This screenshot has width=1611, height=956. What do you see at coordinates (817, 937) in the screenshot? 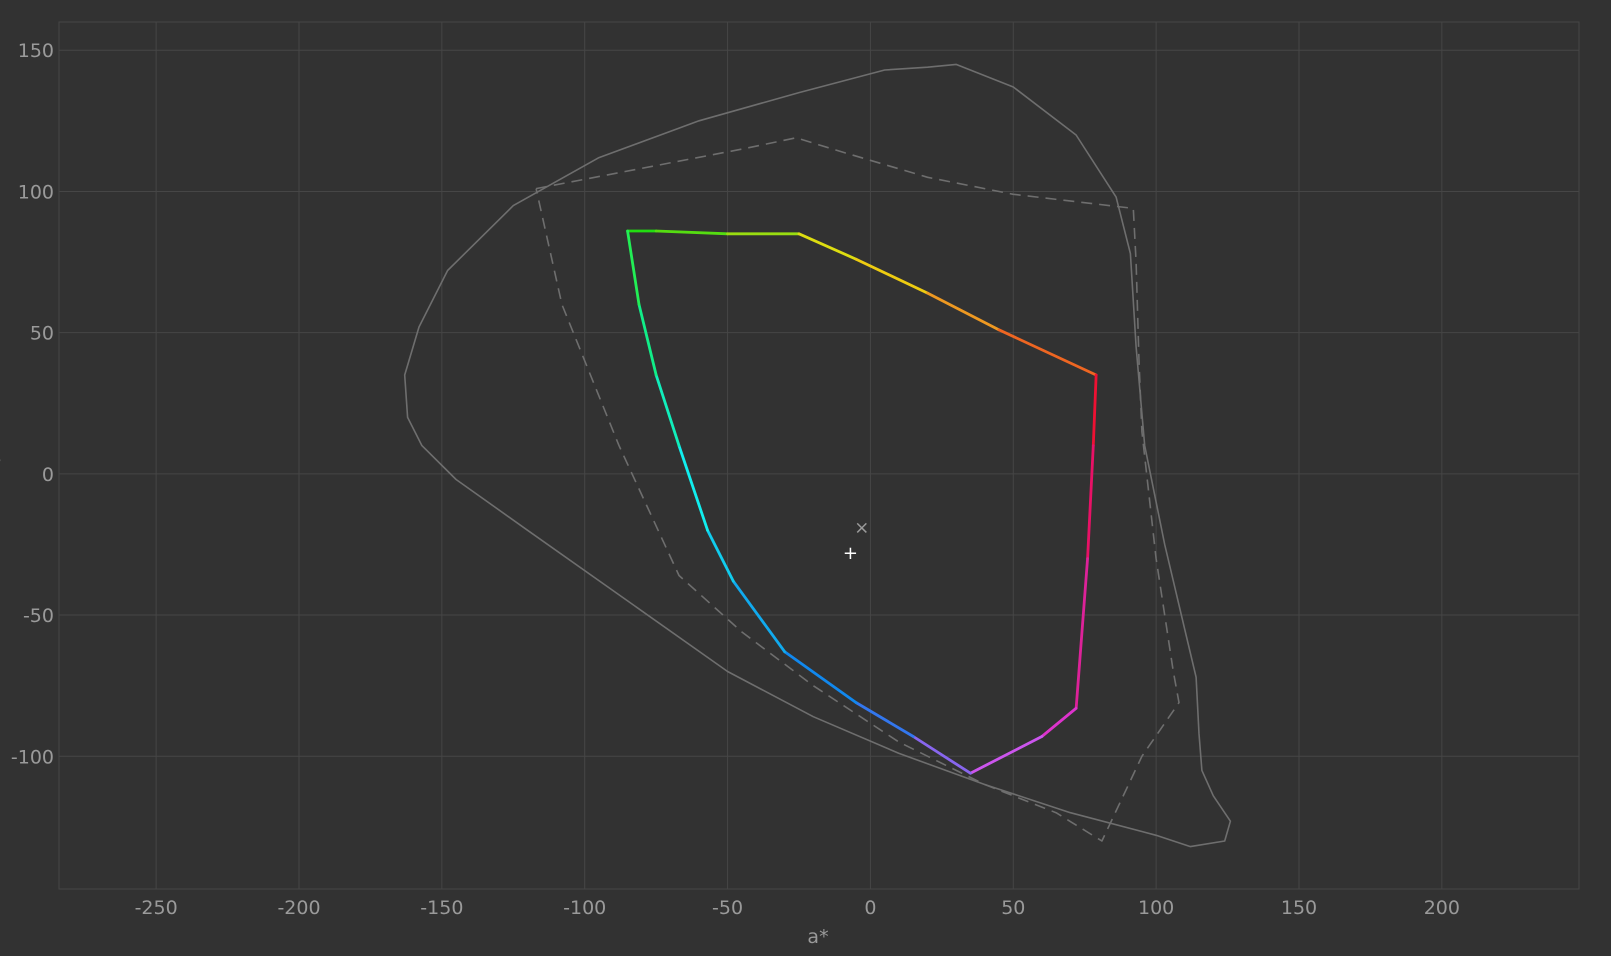
I see `x-axis-label: a*` at bounding box center [817, 937].